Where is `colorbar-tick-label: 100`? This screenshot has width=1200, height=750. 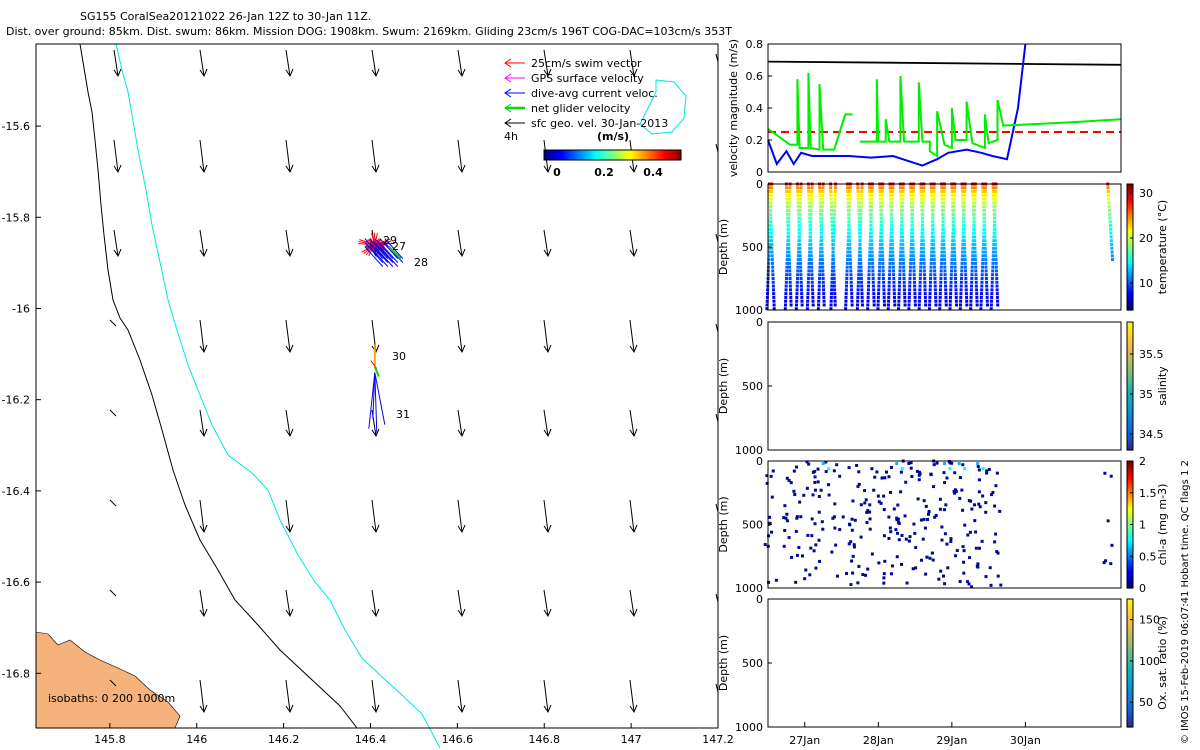
colorbar-tick-label: 100 is located at coordinates (1149, 661).